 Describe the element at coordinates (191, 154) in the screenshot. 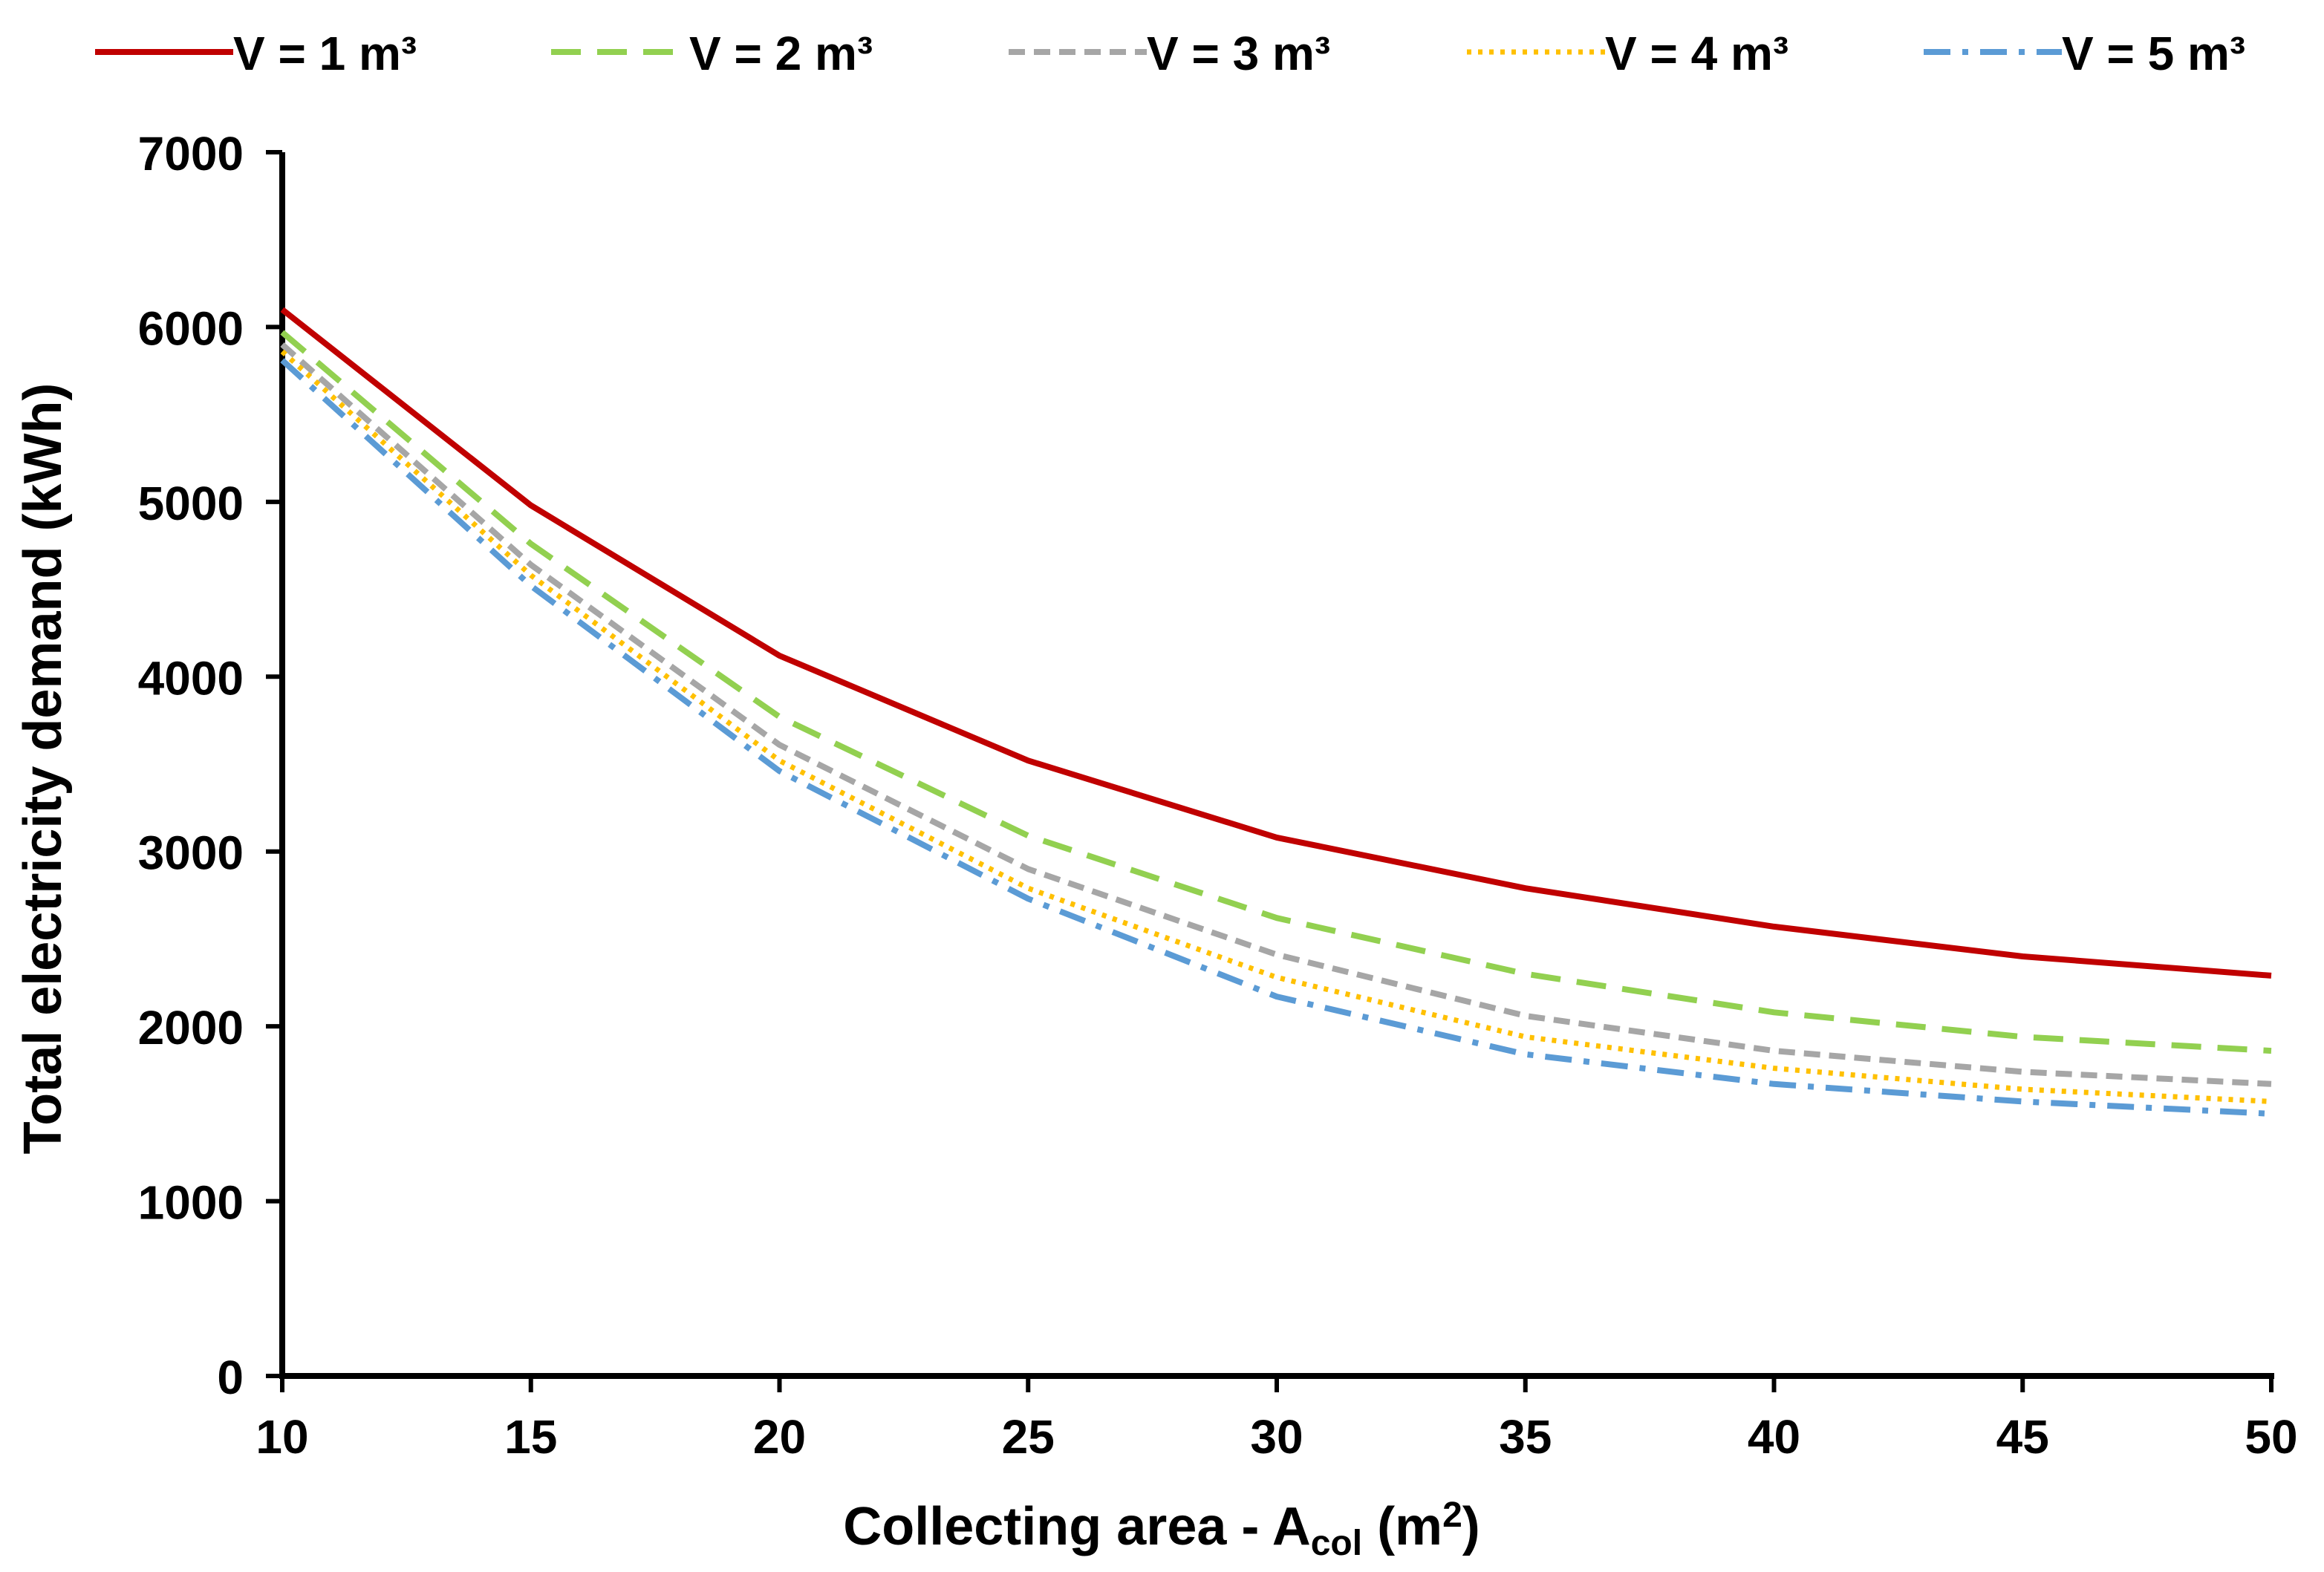

I see `y-tick-label: 7000` at that location.